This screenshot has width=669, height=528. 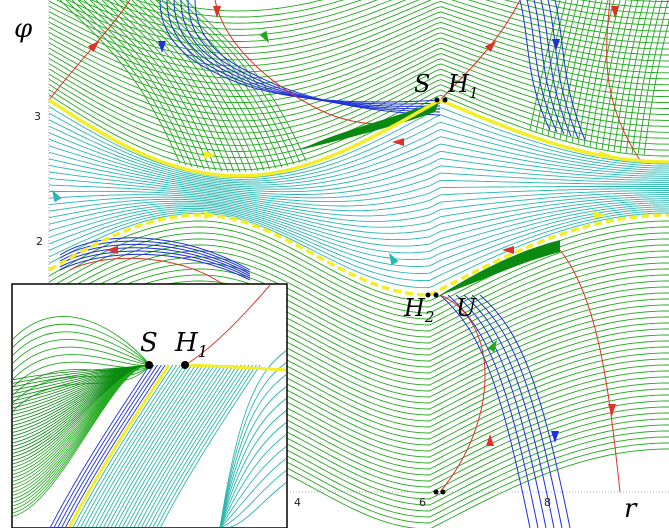 What do you see at coordinates (227, 325) in the screenshot?
I see `inset-red-streamline` at bounding box center [227, 325].